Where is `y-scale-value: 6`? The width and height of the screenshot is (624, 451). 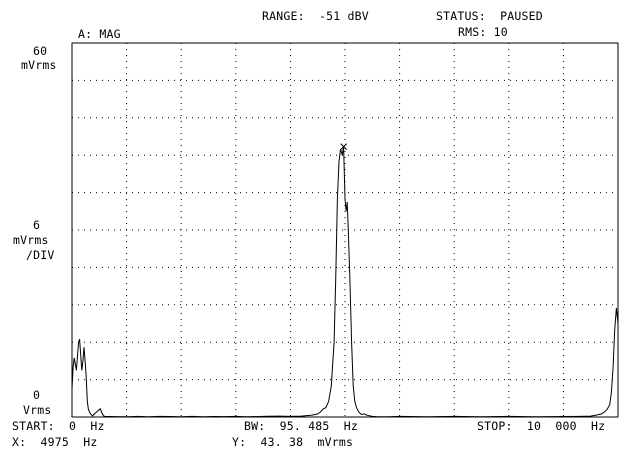
y-scale-value: 6 is located at coordinates (37, 225).